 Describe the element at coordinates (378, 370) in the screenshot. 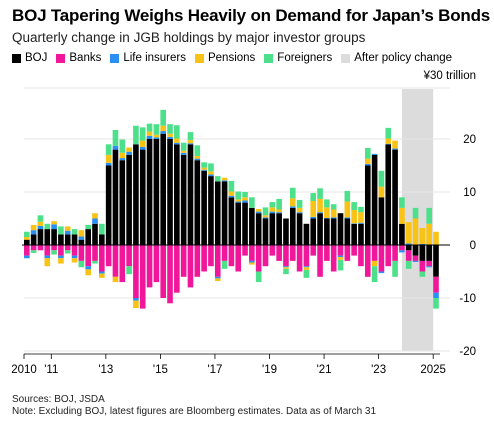

I see `x-tick-label: '23` at that location.